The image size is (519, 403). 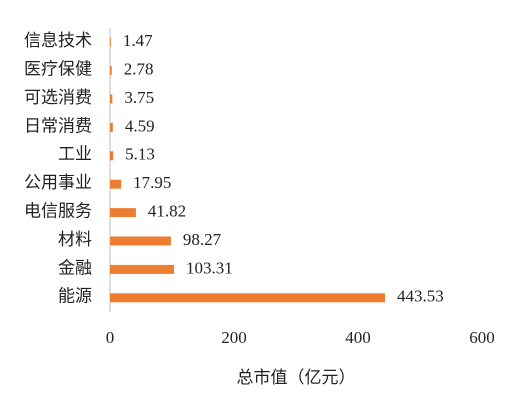 What do you see at coordinates (58, 40) in the screenshot?
I see `y-tick-label: 信息技术` at bounding box center [58, 40].